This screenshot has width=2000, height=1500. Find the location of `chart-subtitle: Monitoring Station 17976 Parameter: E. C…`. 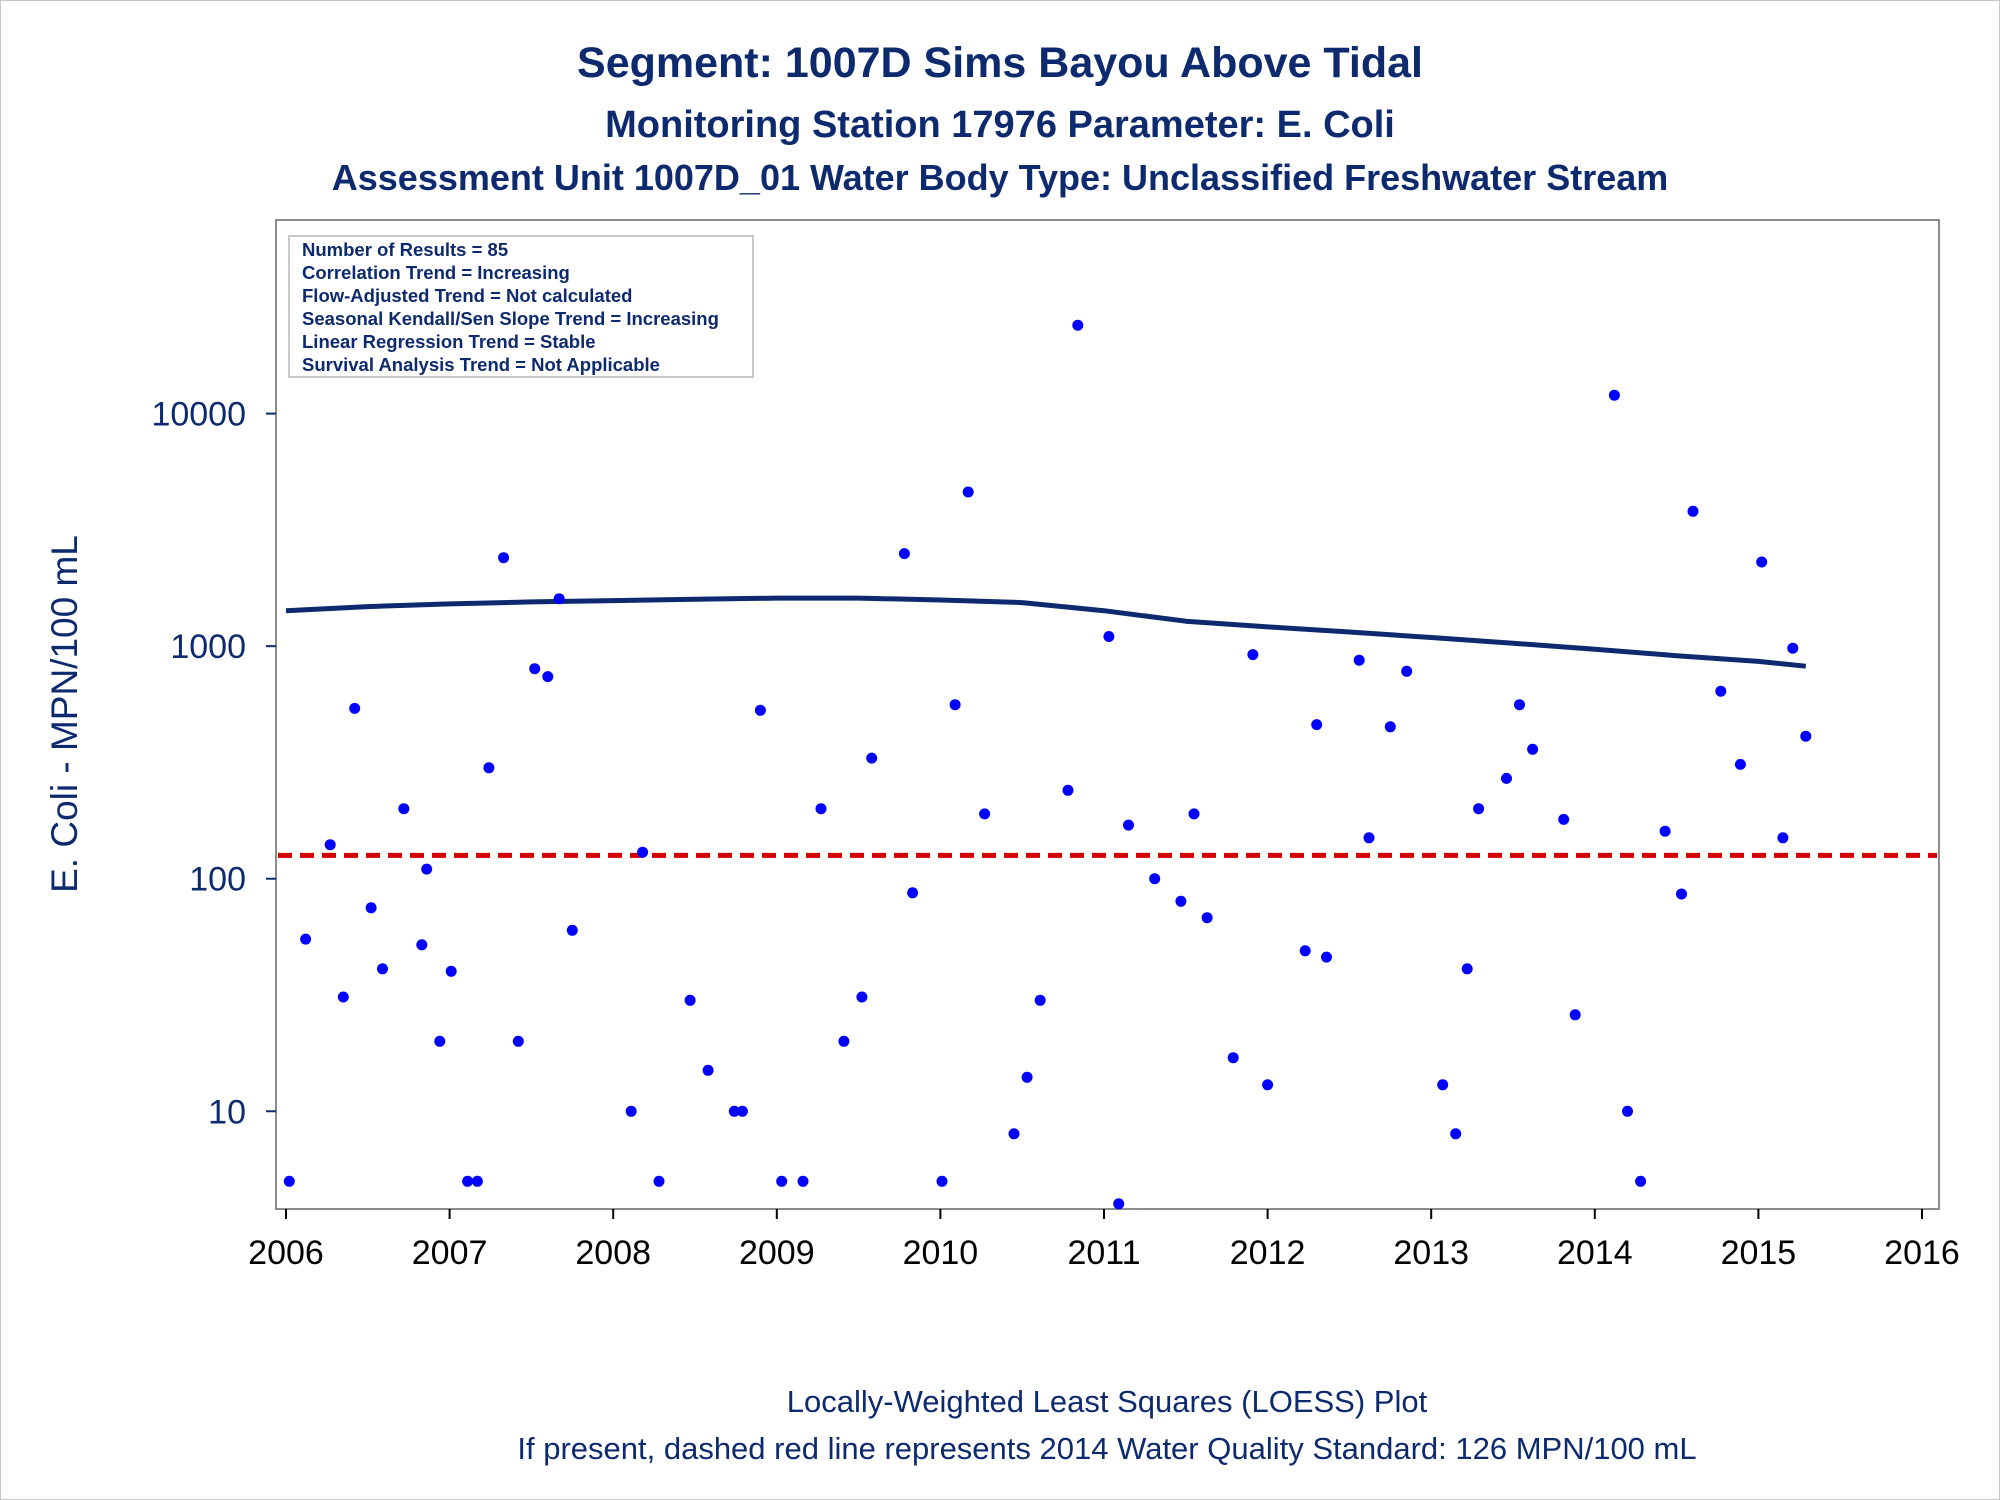

chart-subtitle: Monitoring Station 17976 Parameter: E. C… is located at coordinates (1000, 125).